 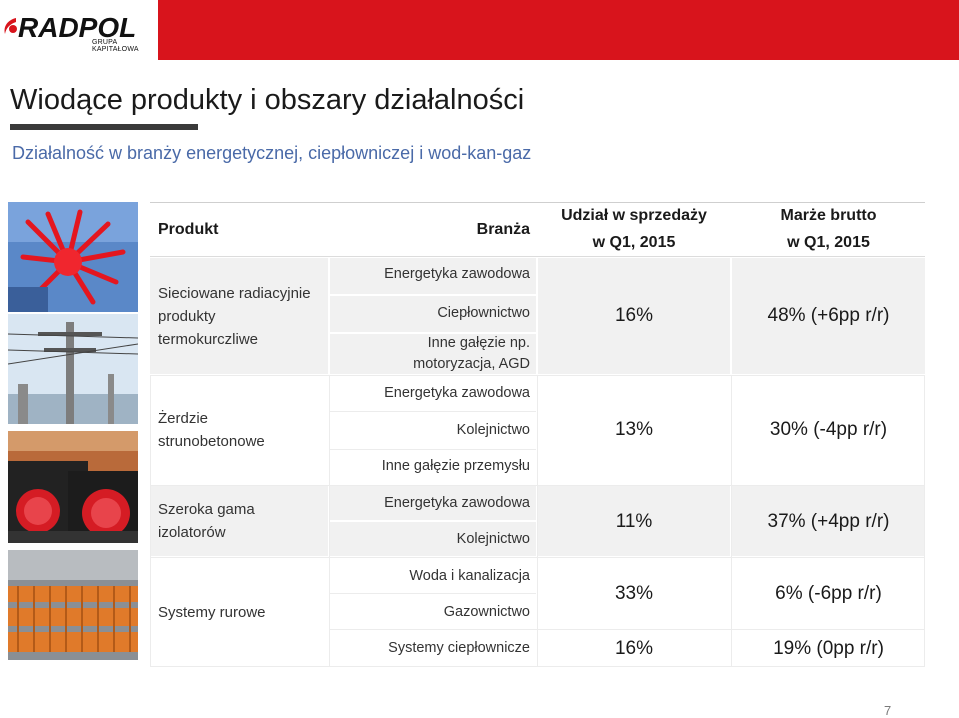 I want to click on row1-margin-cell, so click(x=828, y=316).